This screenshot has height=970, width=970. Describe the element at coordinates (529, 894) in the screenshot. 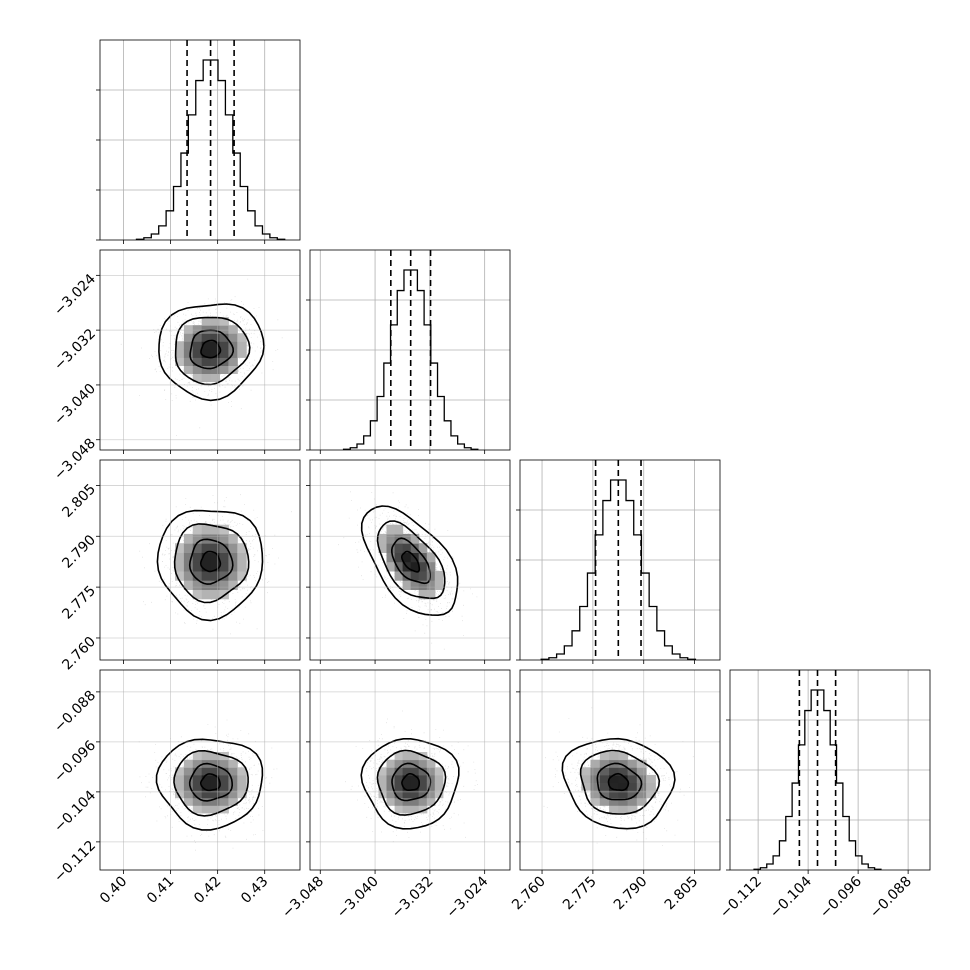

I see `x-tick-label: 2.760` at that location.